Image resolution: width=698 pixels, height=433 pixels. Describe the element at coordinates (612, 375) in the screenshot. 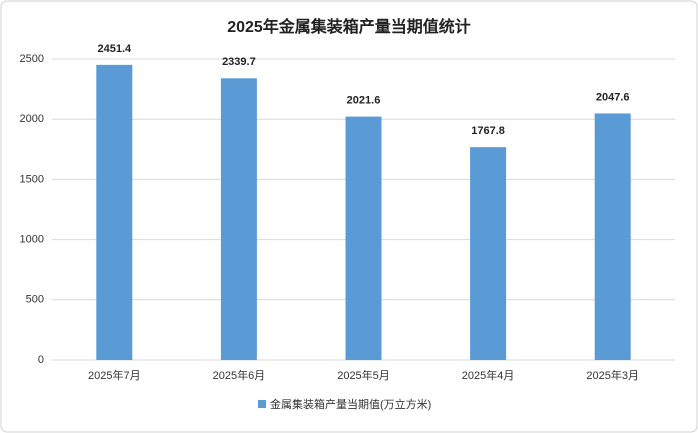

I see `x-tick-label: 2025年3月` at that location.